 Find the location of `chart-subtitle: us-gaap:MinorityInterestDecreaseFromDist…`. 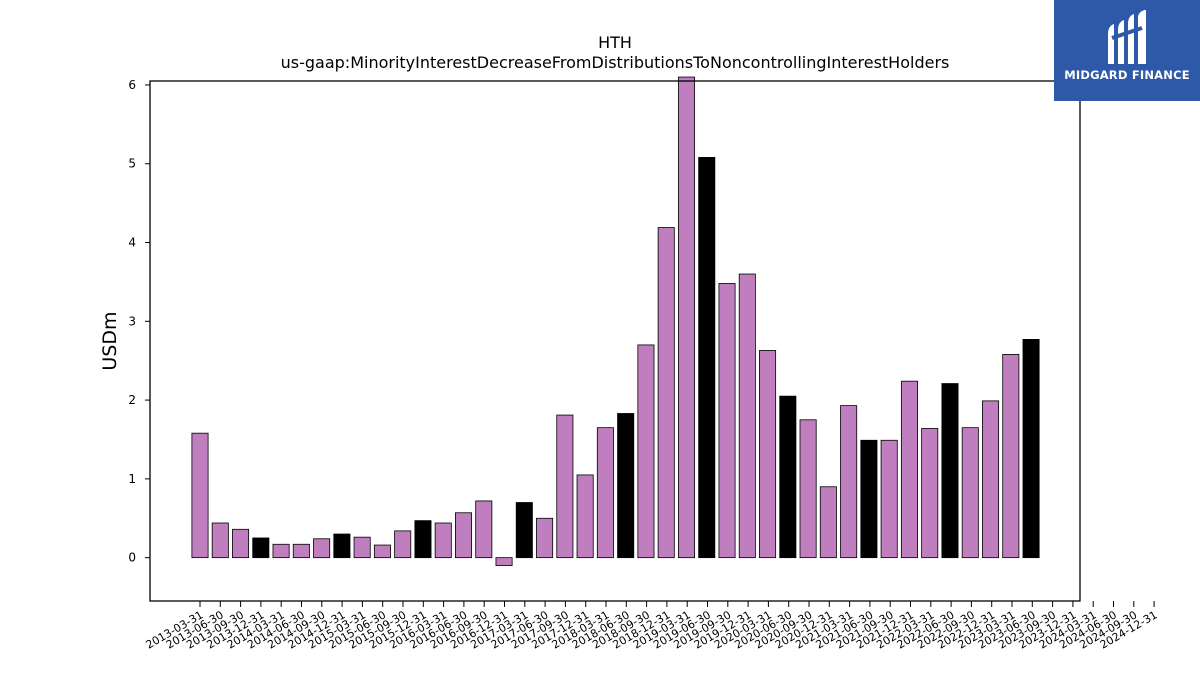

chart-subtitle: us-gaap:MinorityInterestDecreaseFromDist… is located at coordinates (615, 62).